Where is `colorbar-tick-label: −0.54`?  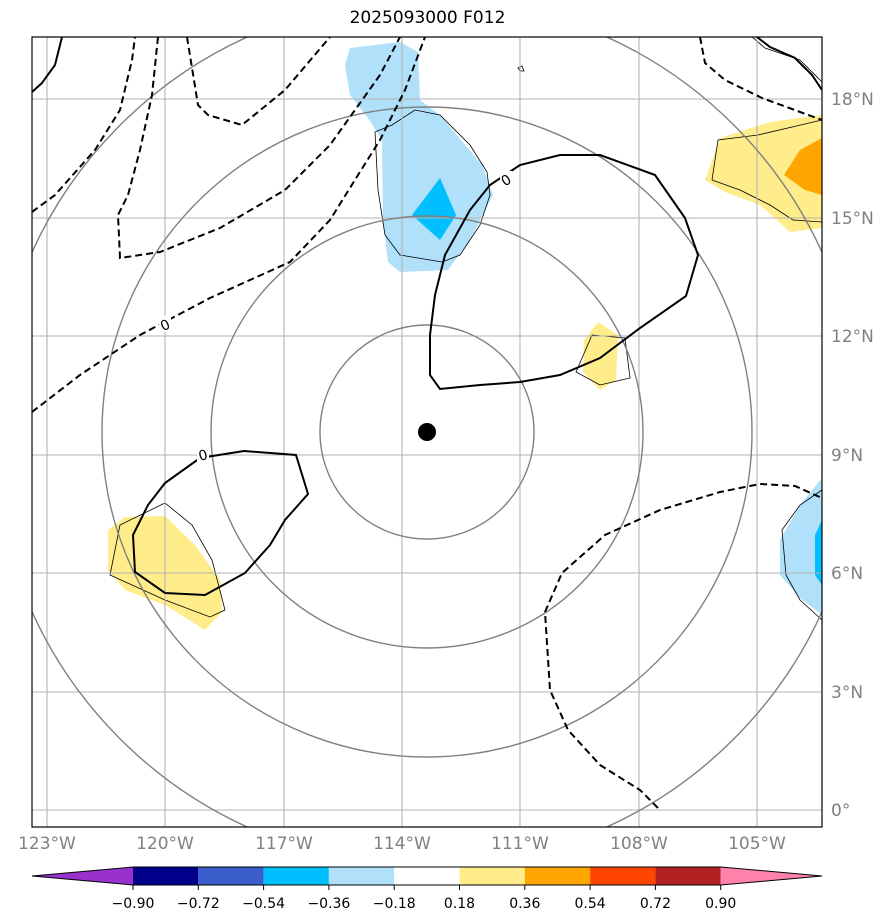 colorbar-tick-label: −0.54 is located at coordinates (263, 904).